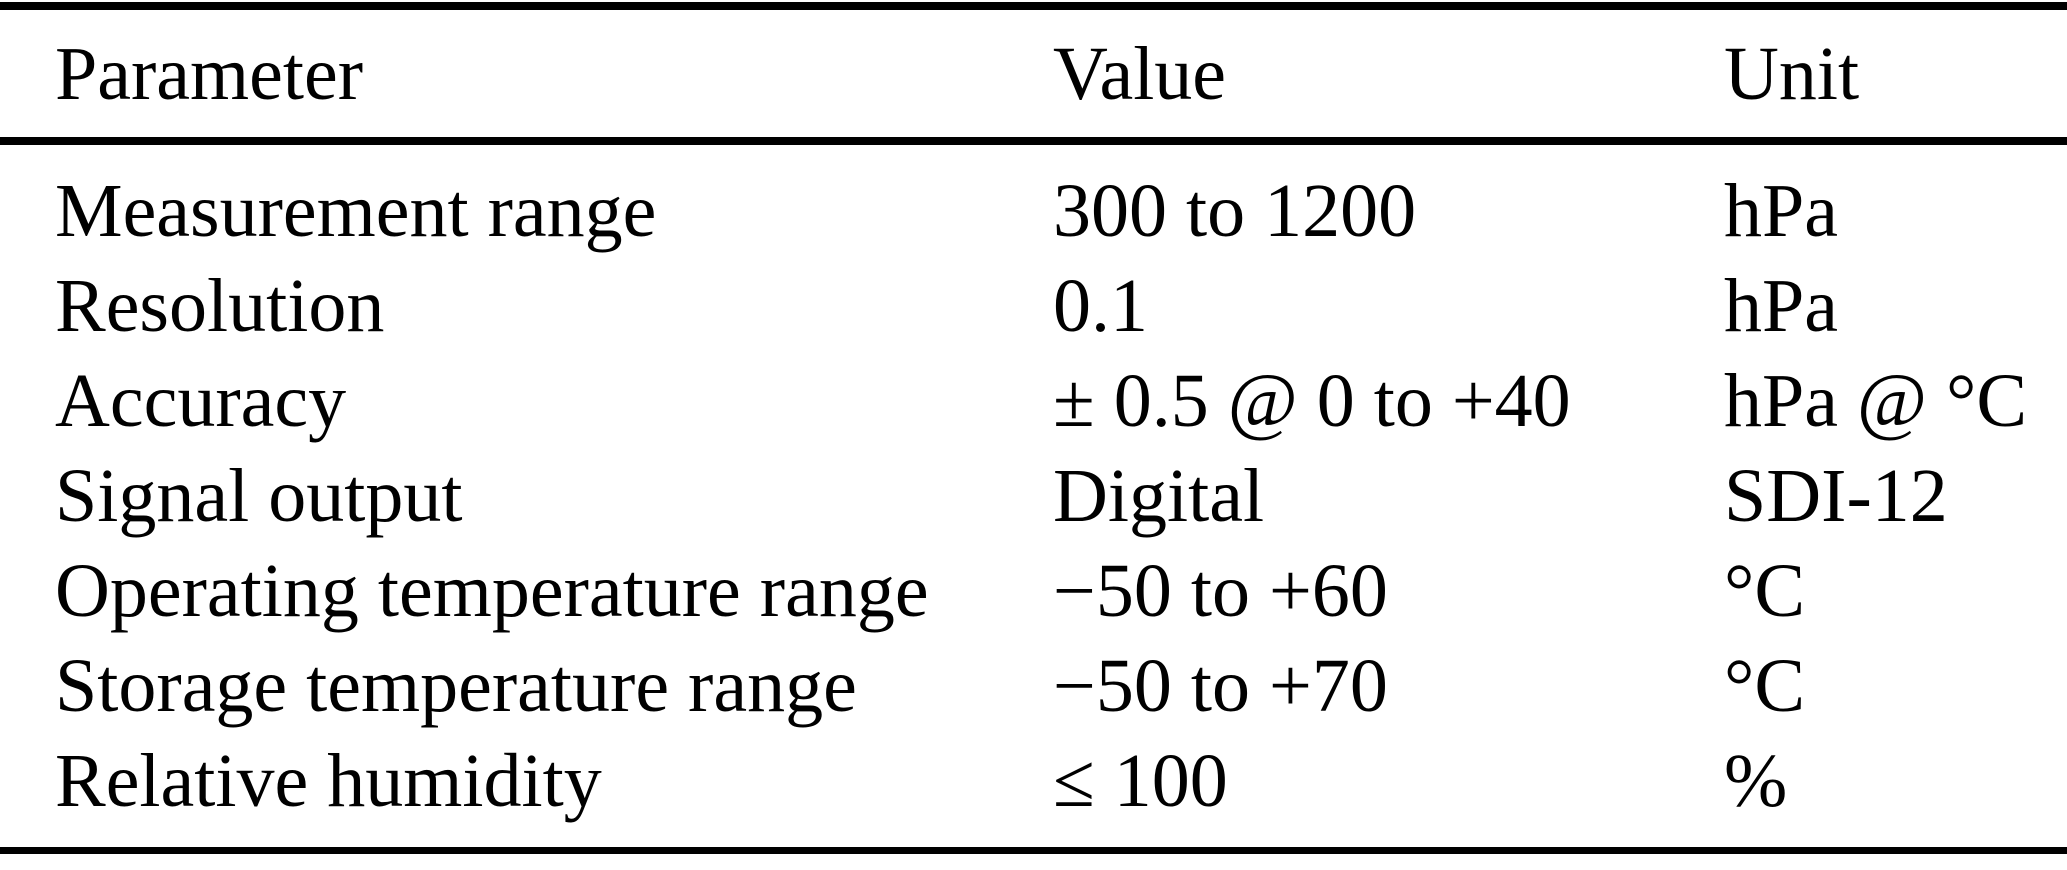 This screenshot has width=2067, height=870. What do you see at coordinates (356, 210) in the screenshot?
I see `param-cell: Measurement range` at bounding box center [356, 210].